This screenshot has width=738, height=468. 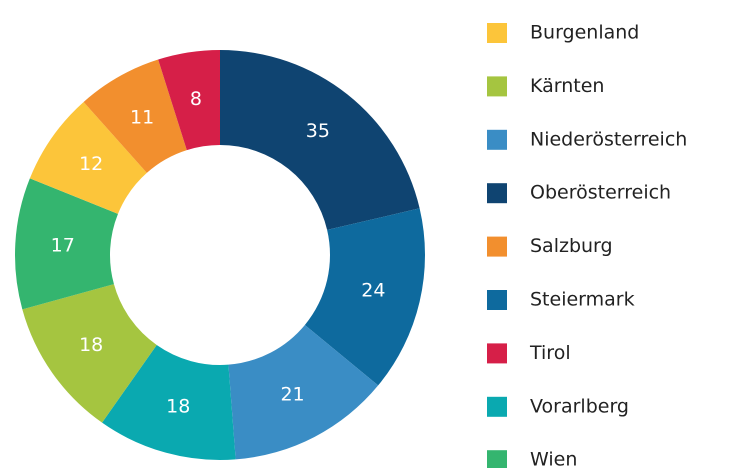 What do you see at coordinates (550, 353) in the screenshot?
I see `legend-label: Tirol` at bounding box center [550, 353].